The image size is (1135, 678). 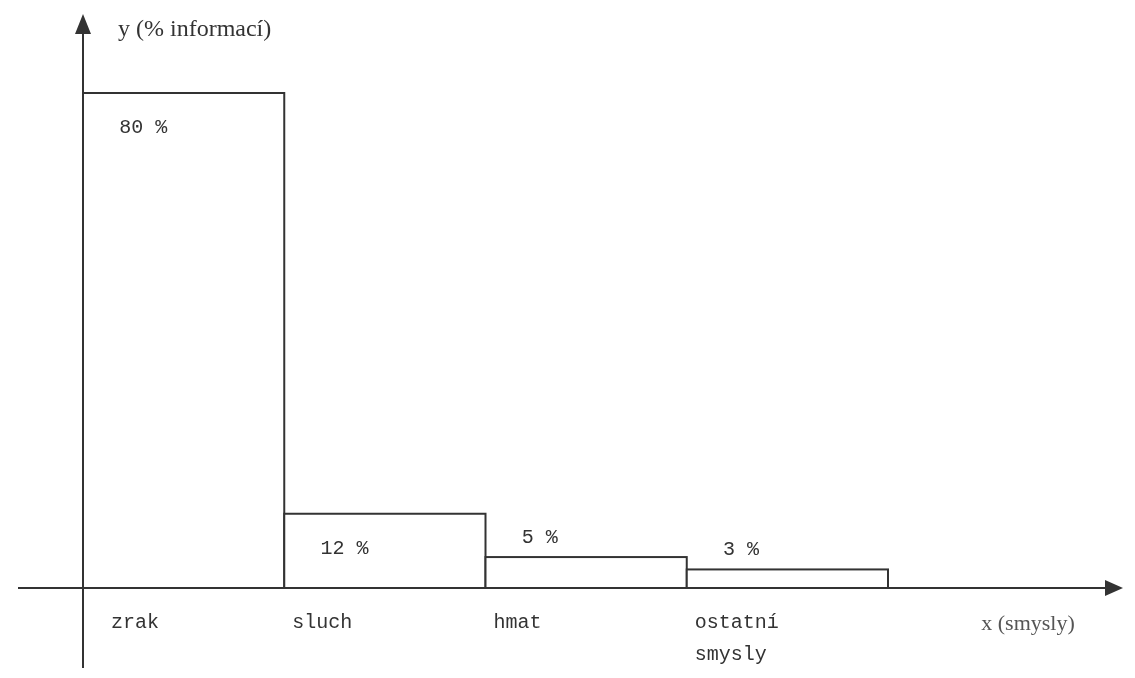 I want to click on data-label: 12 %, so click(x=345, y=548).